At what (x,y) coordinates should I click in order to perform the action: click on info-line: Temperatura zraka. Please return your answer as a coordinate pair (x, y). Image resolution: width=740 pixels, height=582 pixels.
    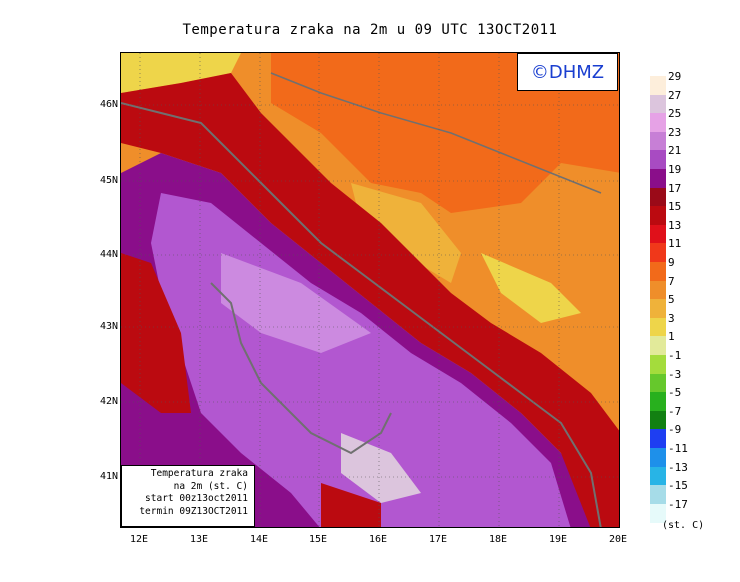
    Looking at the image, I should click on (199, 473).